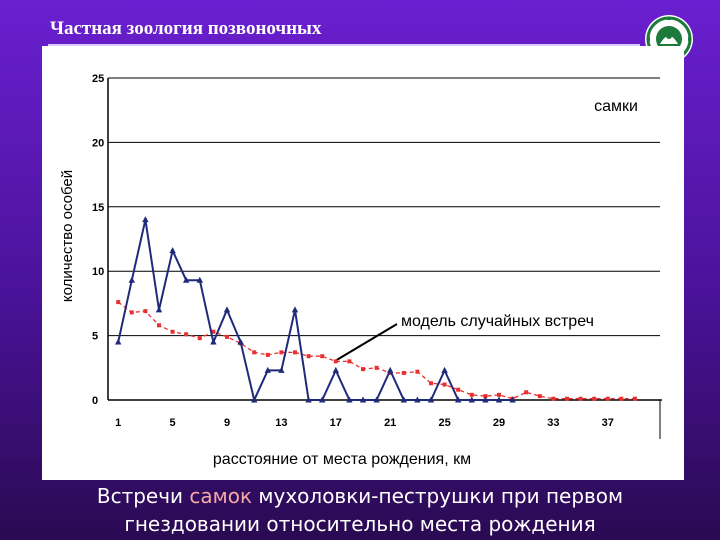  Describe the element at coordinates (186, 28) in the screenshot. I see `slide-title: Частная зоология позвоночных` at that location.